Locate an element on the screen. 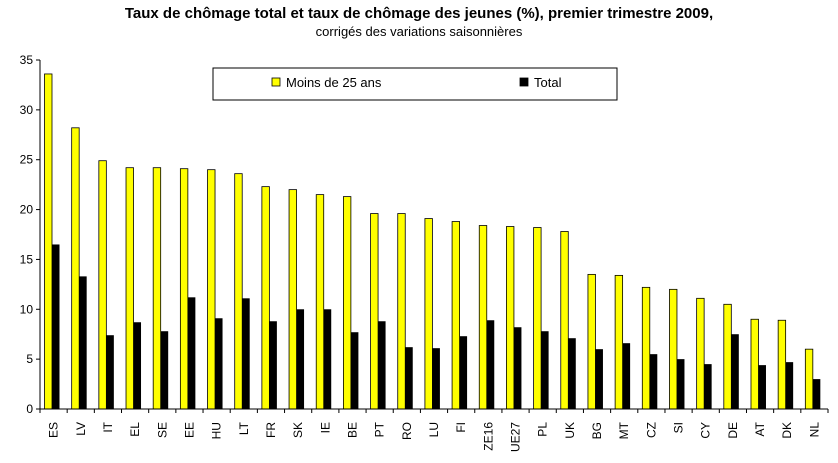 The width and height of the screenshot is (838, 463). x-tick-label: AT is located at coordinates (760, 428).